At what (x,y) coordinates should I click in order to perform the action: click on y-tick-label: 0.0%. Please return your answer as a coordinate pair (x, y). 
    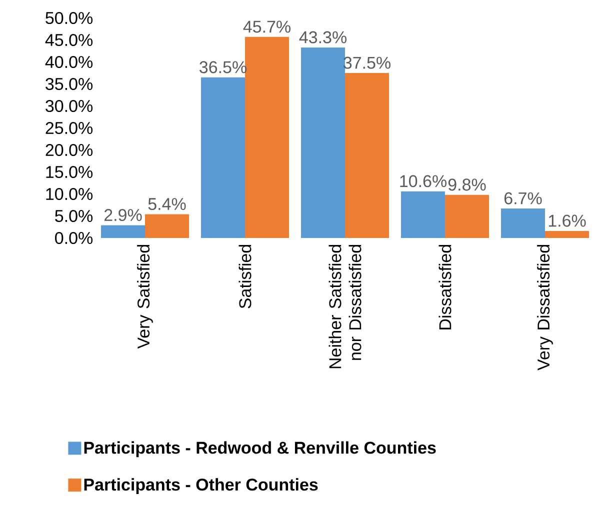
    Looking at the image, I should click on (74, 238).